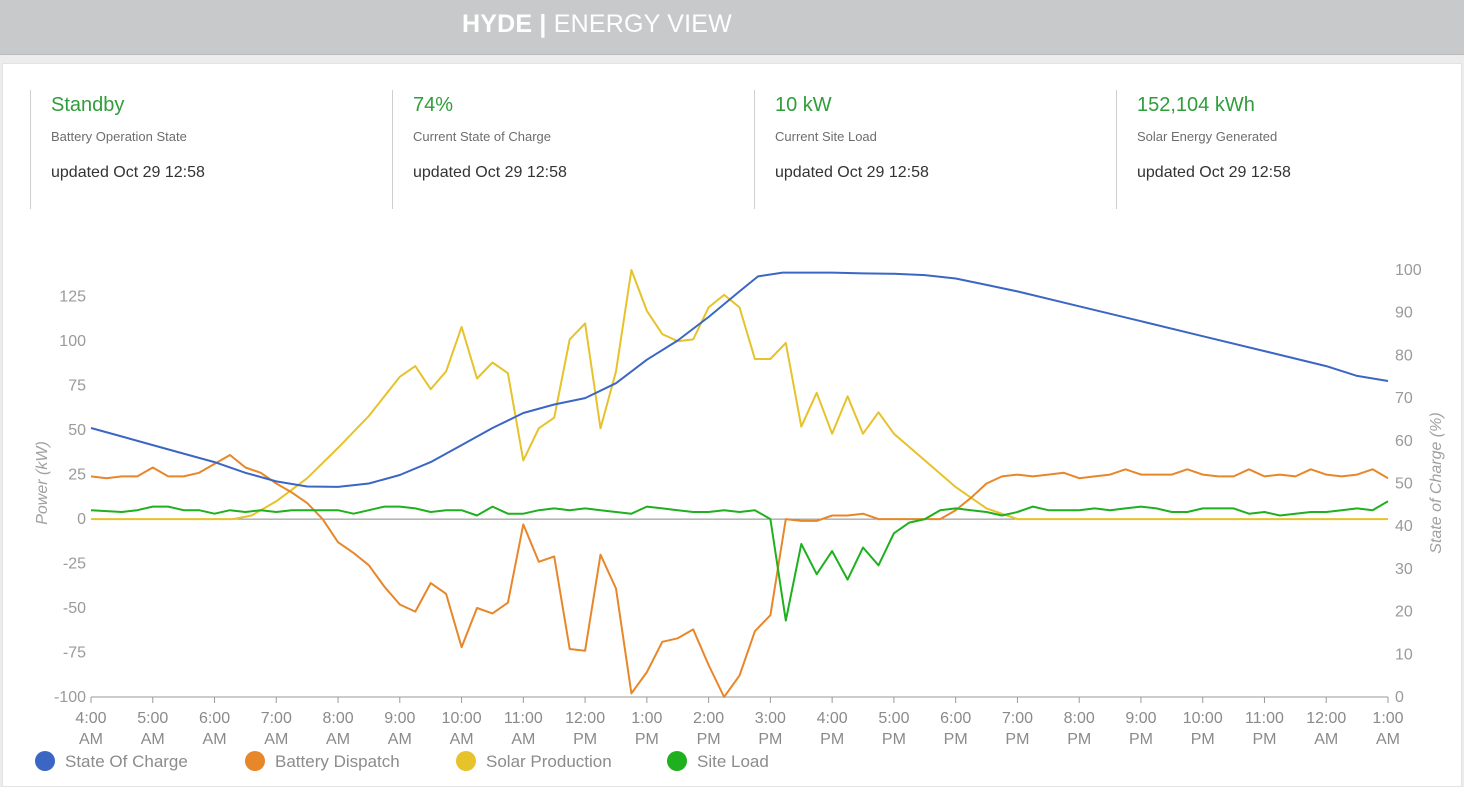 The width and height of the screenshot is (1464, 787). What do you see at coordinates (1408, 270) in the screenshot?
I see `y2-tick-label: 100` at bounding box center [1408, 270].